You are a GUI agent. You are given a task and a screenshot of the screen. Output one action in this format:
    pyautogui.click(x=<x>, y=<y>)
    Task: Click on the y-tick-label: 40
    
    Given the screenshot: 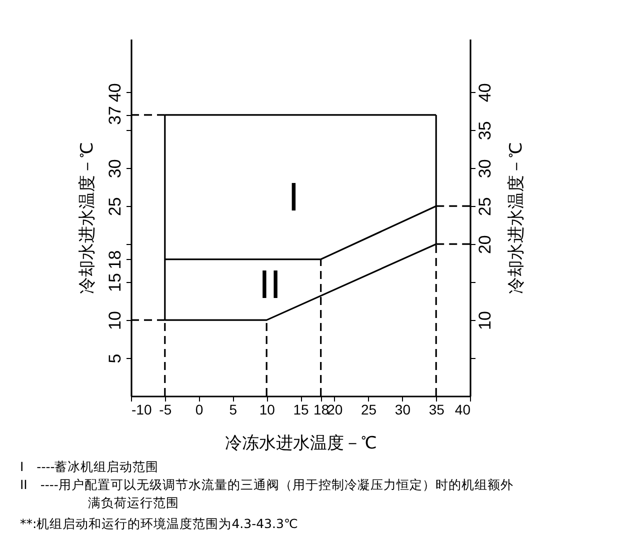 What is the action you would take?
    pyautogui.click(x=115, y=92)
    